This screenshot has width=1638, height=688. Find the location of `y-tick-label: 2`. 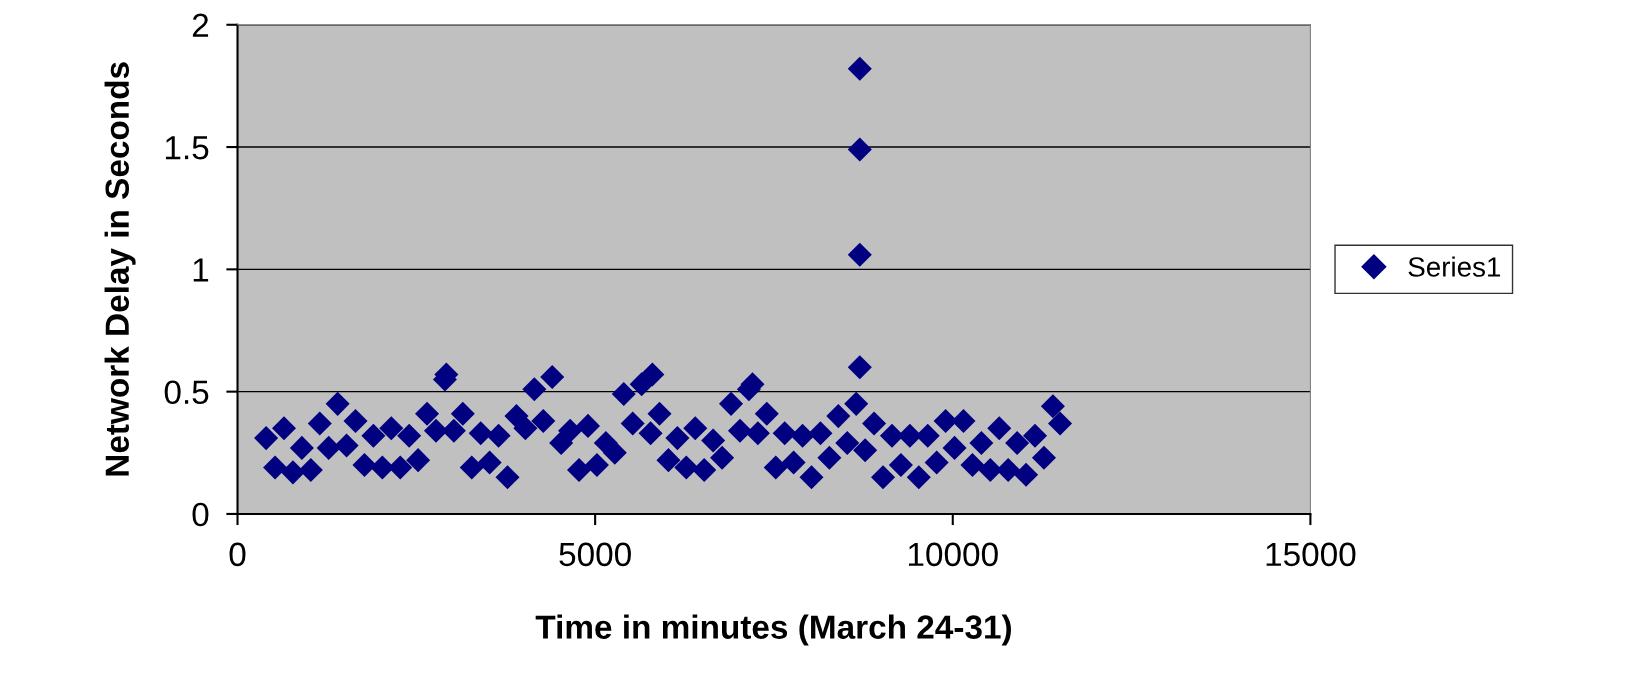

y-tick-label: 2 is located at coordinates (200, 25).